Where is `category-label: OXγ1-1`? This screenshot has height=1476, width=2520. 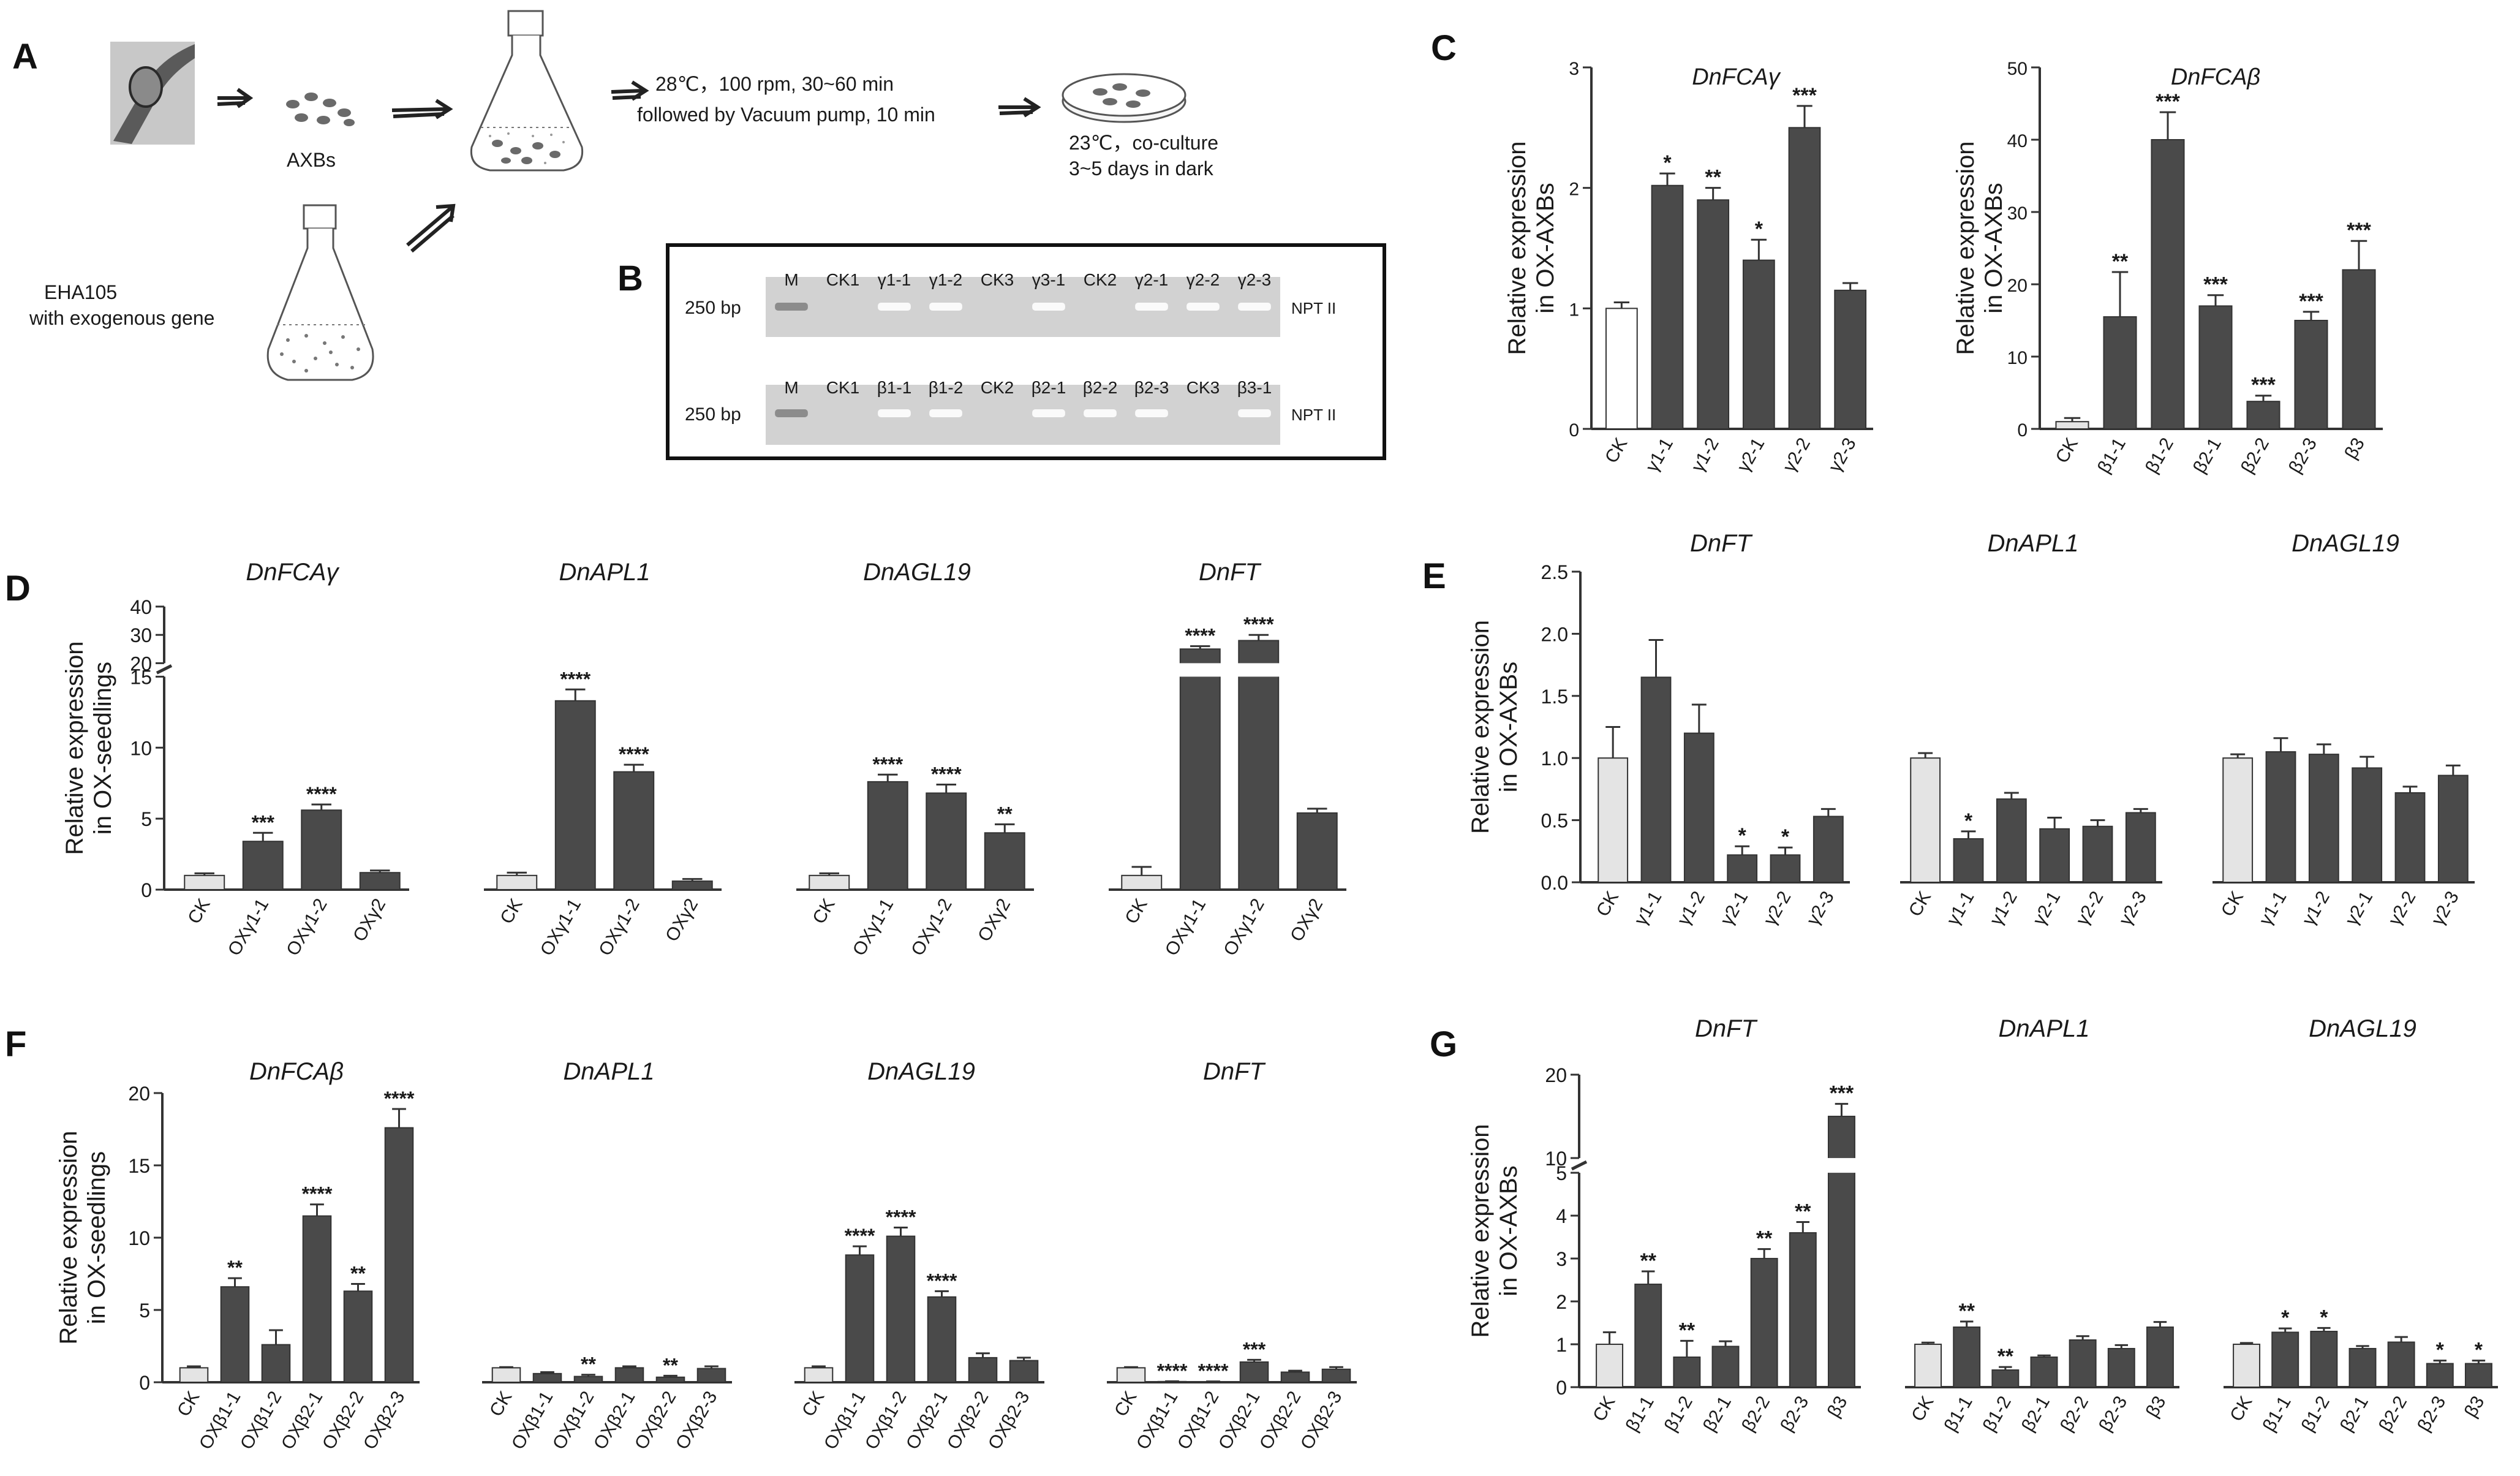
category-label: OXγ1-1 is located at coordinates (1185, 927).